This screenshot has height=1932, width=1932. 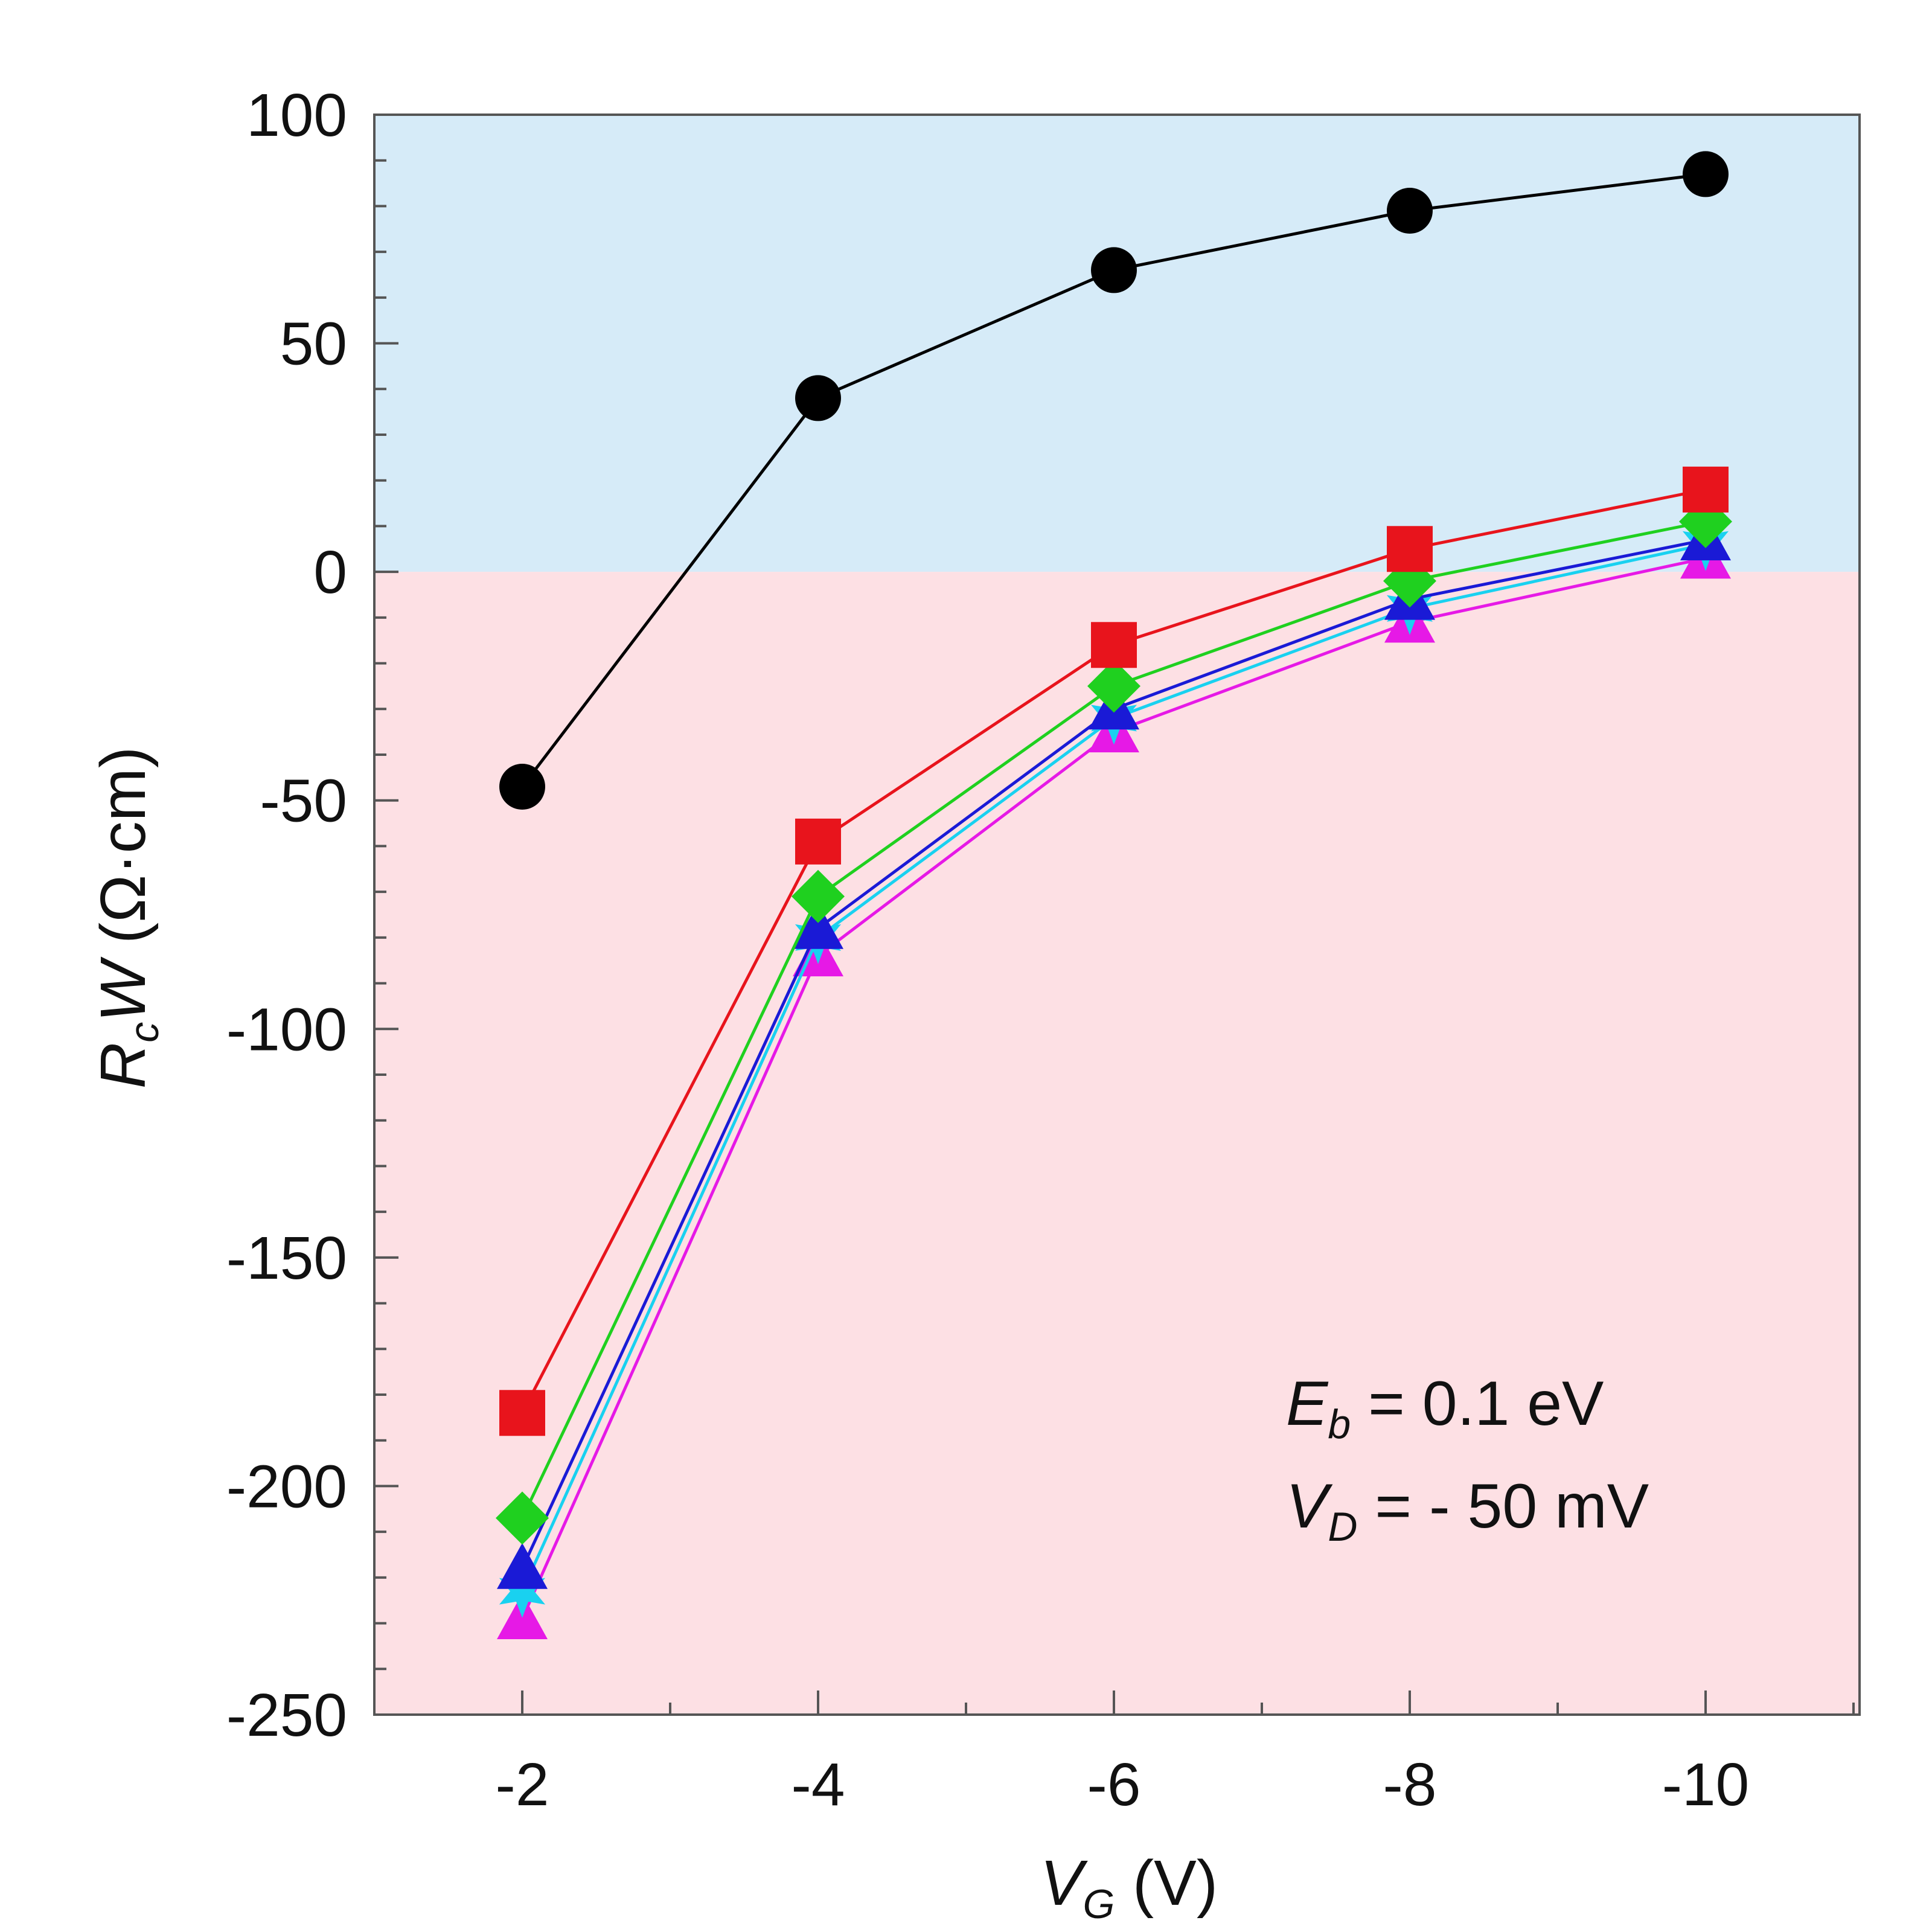 What do you see at coordinates (1410, 1784) in the screenshot?
I see `x-tick-label: -8` at bounding box center [1410, 1784].